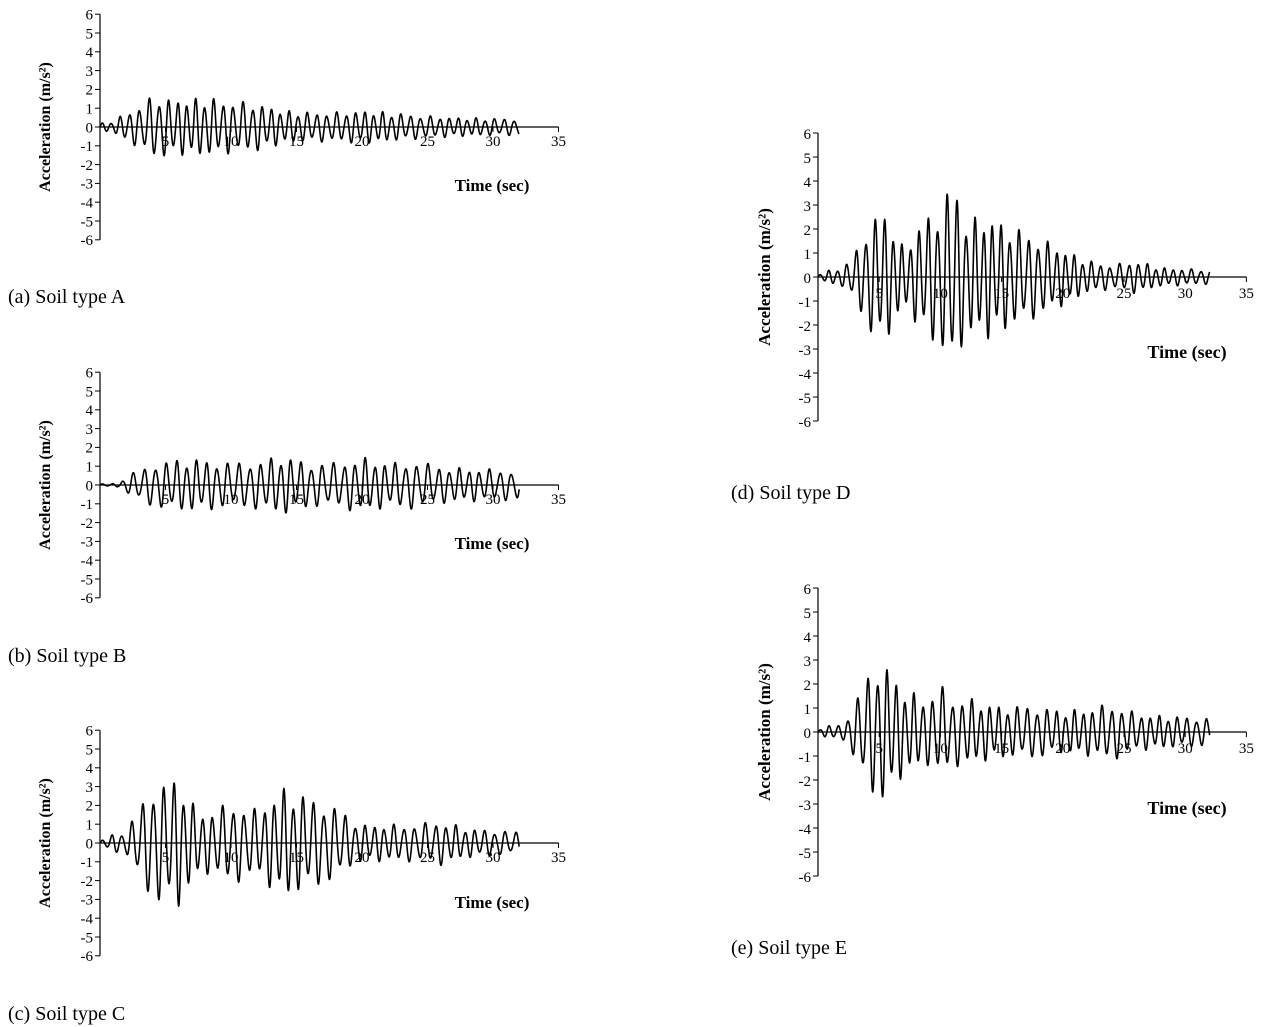  I want to click on y-tick-label-b: -1, so click(87, 505).